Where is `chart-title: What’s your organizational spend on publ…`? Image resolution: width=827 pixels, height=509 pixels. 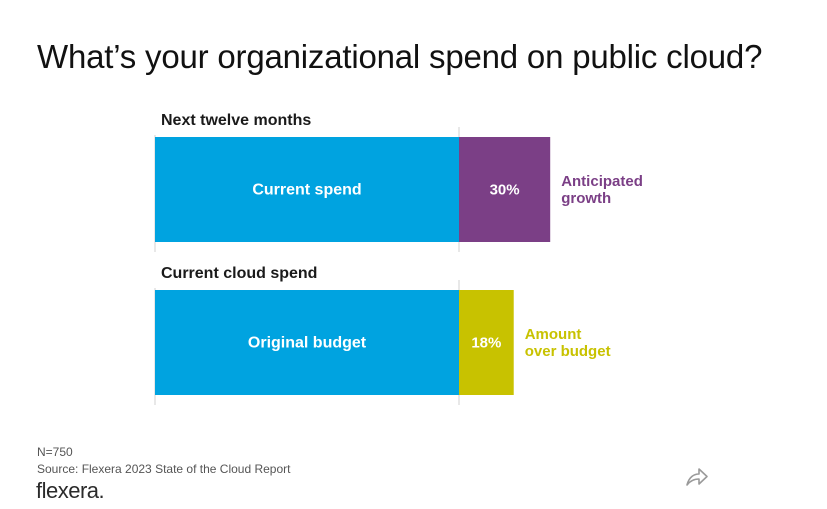 chart-title: What’s your organizational spend on publ… is located at coordinates (400, 56).